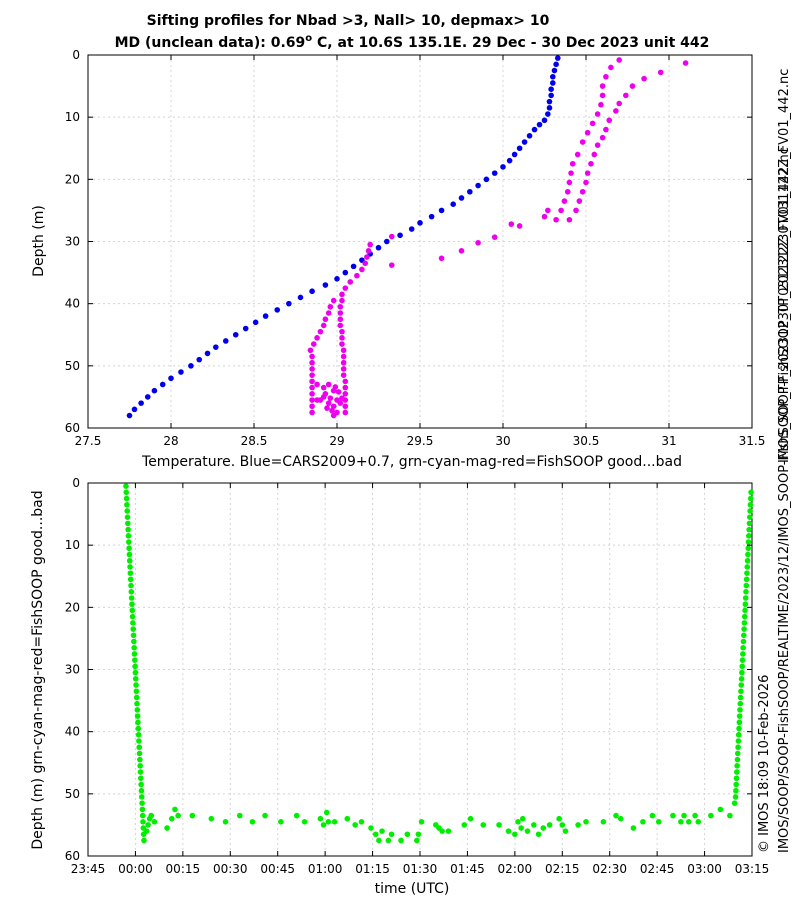  What do you see at coordinates (170, 441) in the screenshot?
I see `x-tick-label: 28` at bounding box center [170, 441].